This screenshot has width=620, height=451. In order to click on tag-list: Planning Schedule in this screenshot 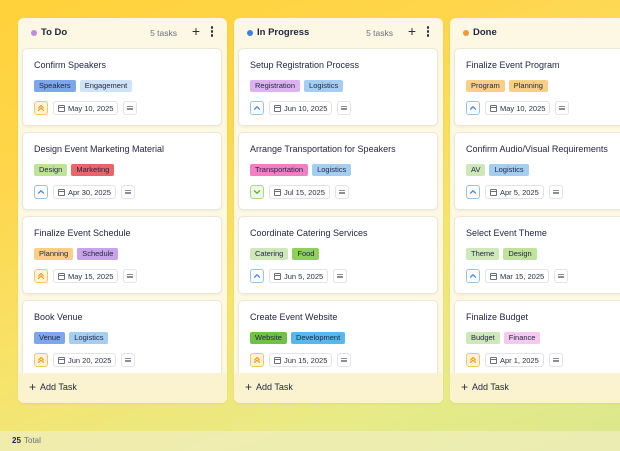, I will do `click(76, 254)`.